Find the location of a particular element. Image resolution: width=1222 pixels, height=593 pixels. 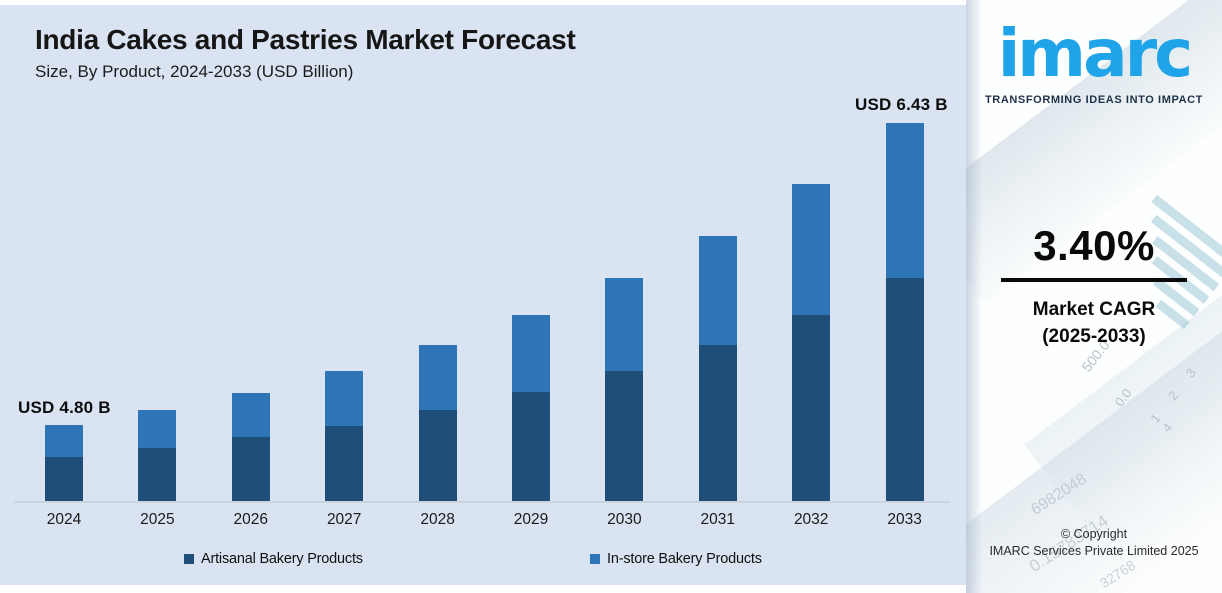

segment-instore-2031 is located at coordinates (717, 290).